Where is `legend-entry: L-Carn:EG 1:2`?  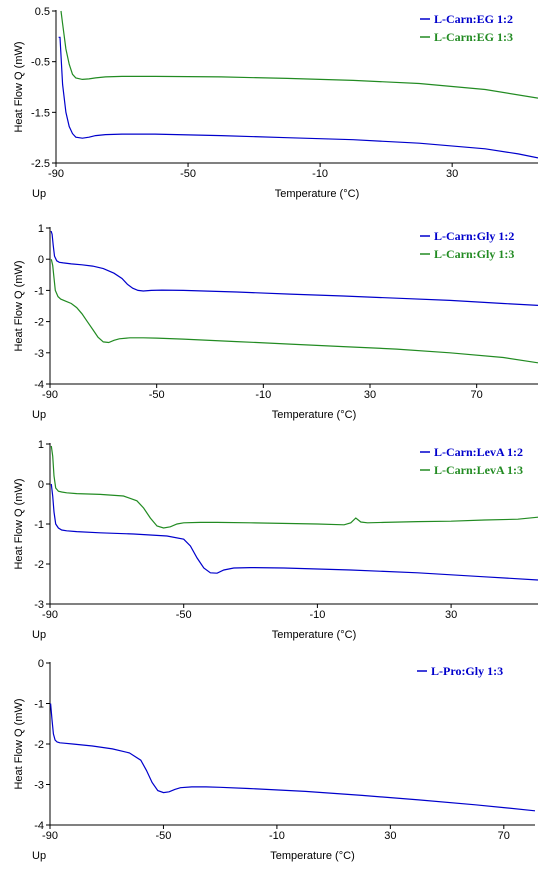
legend-entry: L-Carn:EG 1:2 is located at coordinates (473, 19).